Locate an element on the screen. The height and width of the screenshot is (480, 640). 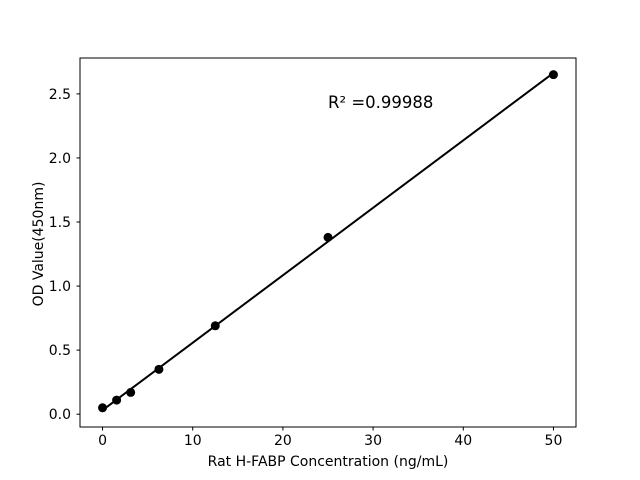
y-tick-label: 2.0 is located at coordinates (60, 159).